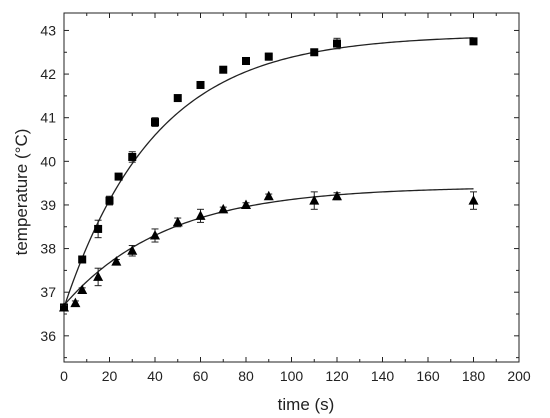 The width and height of the screenshot is (550, 418). What do you see at coordinates (519, 376) in the screenshot?
I see `x-tick-label: 200` at bounding box center [519, 376].